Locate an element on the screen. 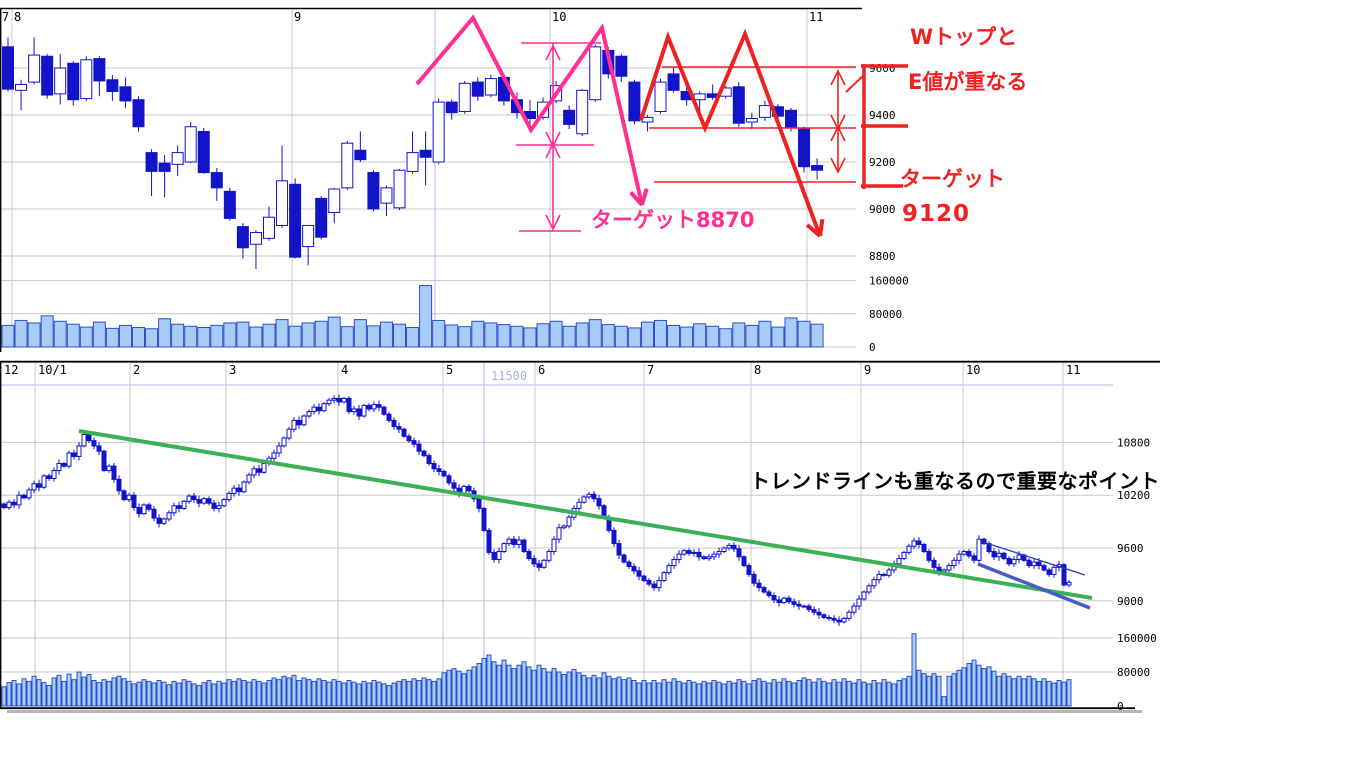  svg-text: 10/1 is located at coordinates (52, 370).